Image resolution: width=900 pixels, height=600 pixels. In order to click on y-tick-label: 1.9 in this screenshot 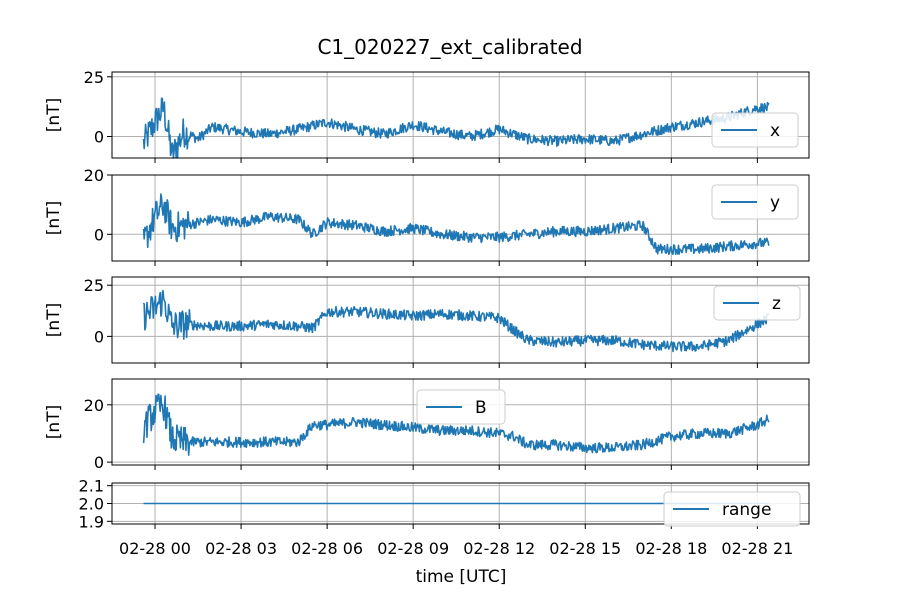, I will do `click(91, 521)`.